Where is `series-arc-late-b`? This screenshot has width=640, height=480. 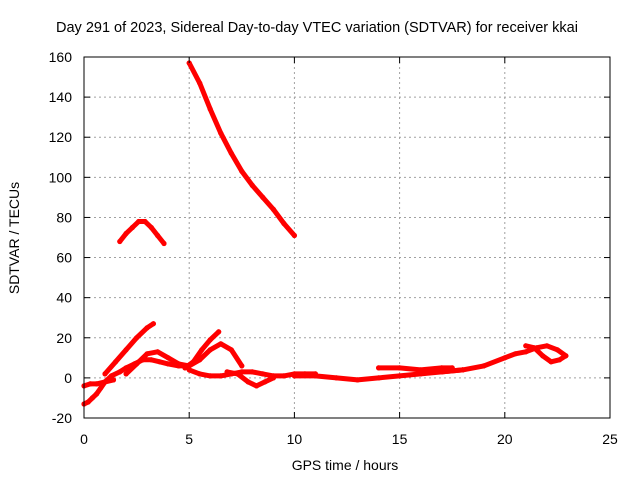 series-arc-late-b is located at coordinates (546, 354).